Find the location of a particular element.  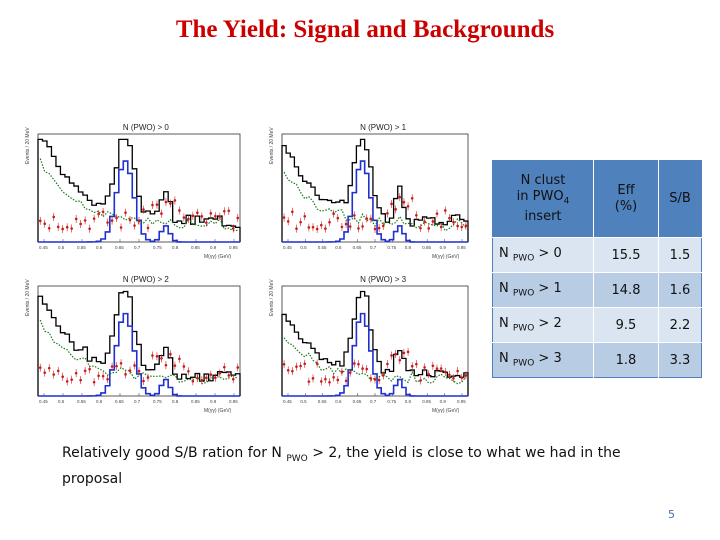

x-tick-label: 0.65 is located at coordinates (357, 247).